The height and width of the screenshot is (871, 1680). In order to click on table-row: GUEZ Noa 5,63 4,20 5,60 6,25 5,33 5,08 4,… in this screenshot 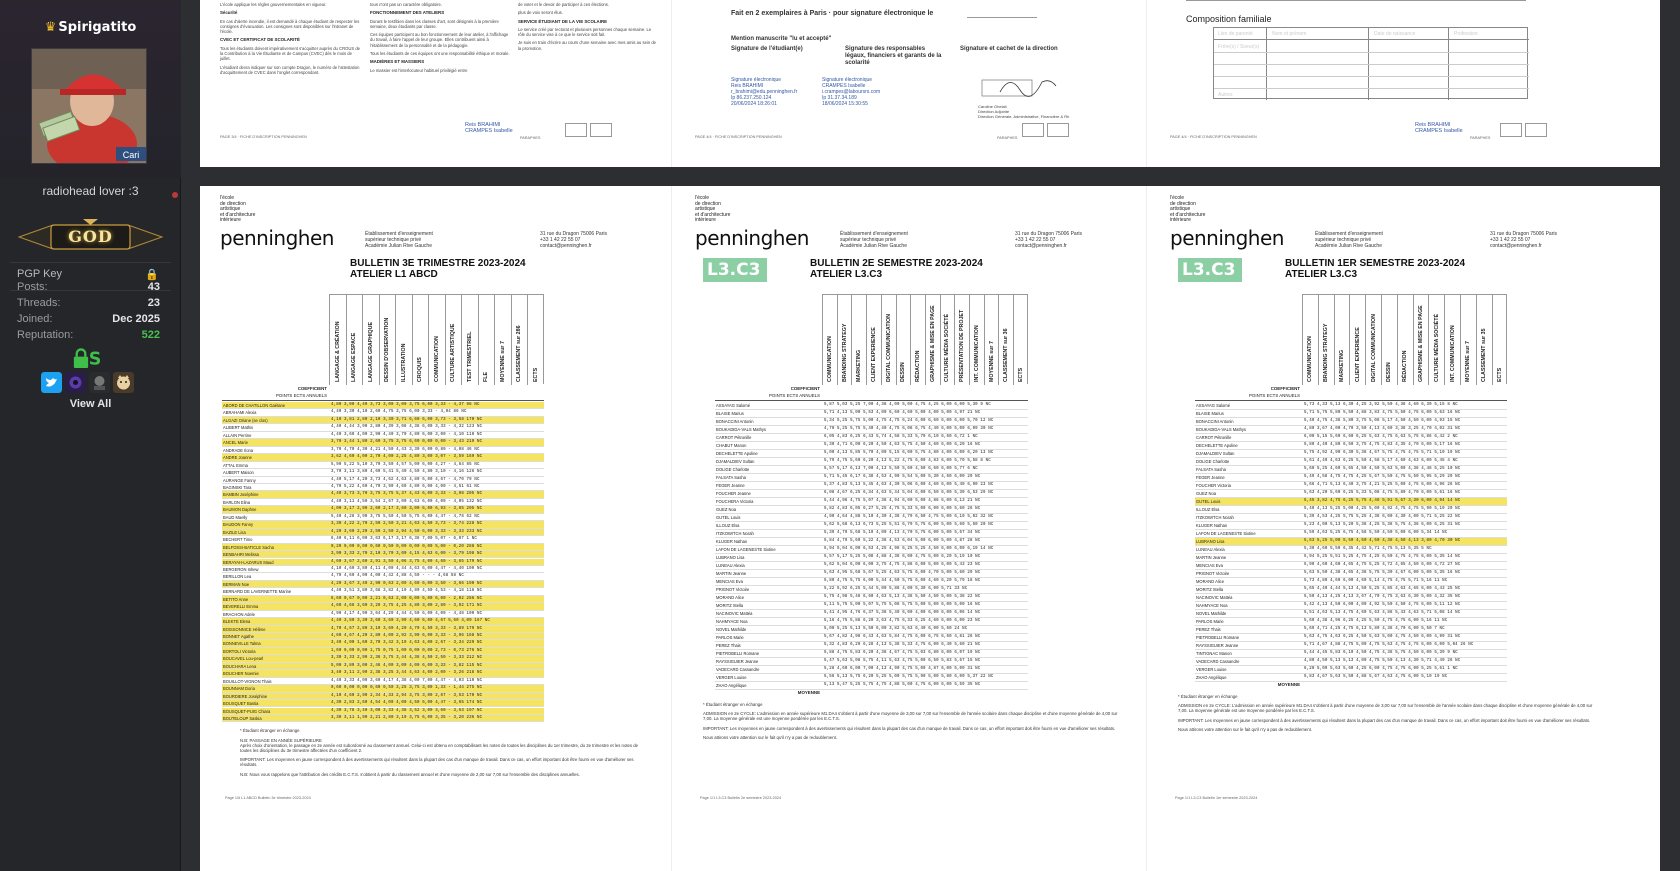, I will do `click(1351, 494)`.